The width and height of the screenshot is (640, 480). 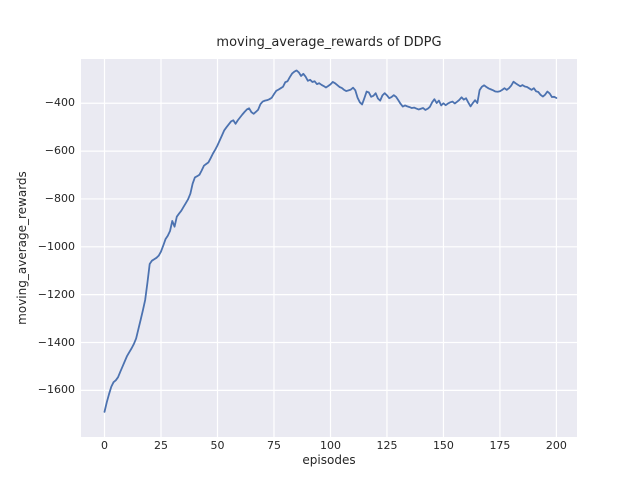 What do you see at coordinates (59, 103) in the screenshot?
I see `y-tick-label: −400` at bounding box center [59, 103].